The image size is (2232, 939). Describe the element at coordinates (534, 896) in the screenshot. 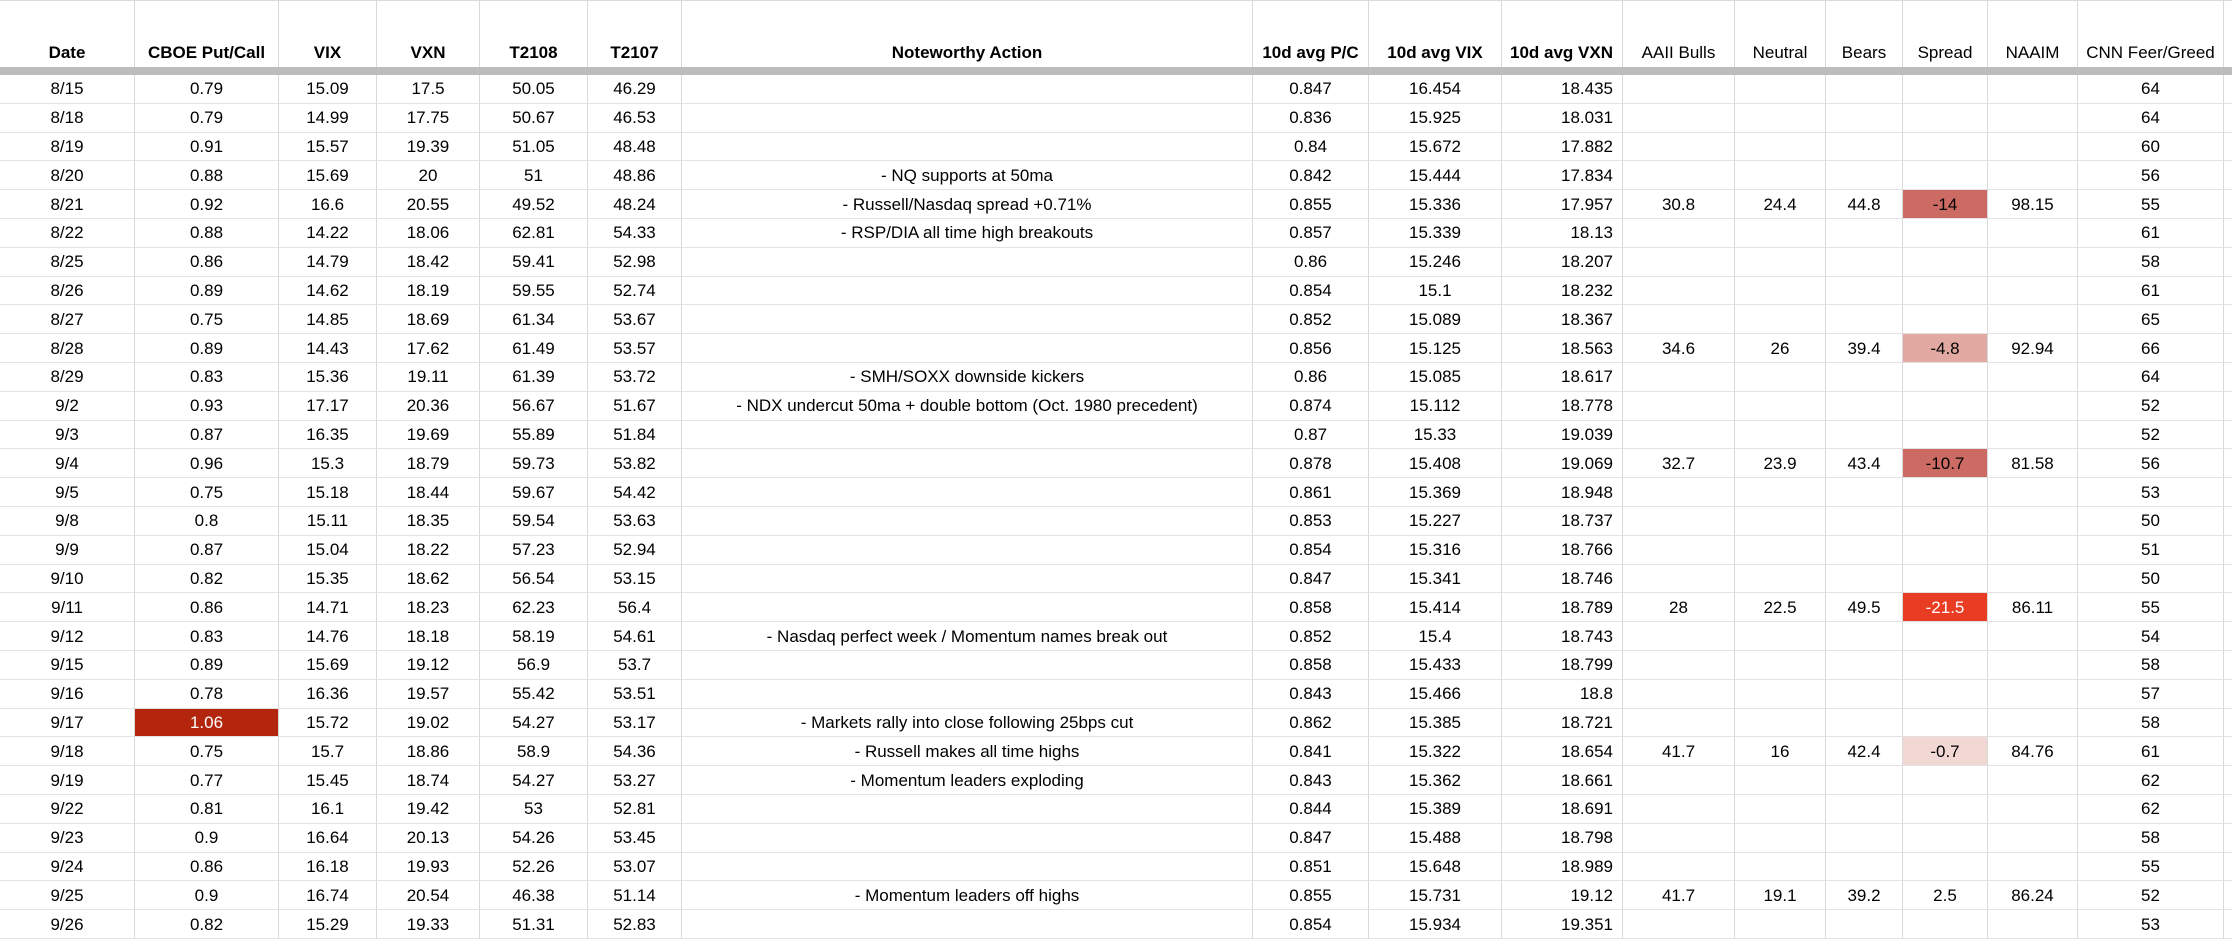

I see `cell: 46.38` at that location.